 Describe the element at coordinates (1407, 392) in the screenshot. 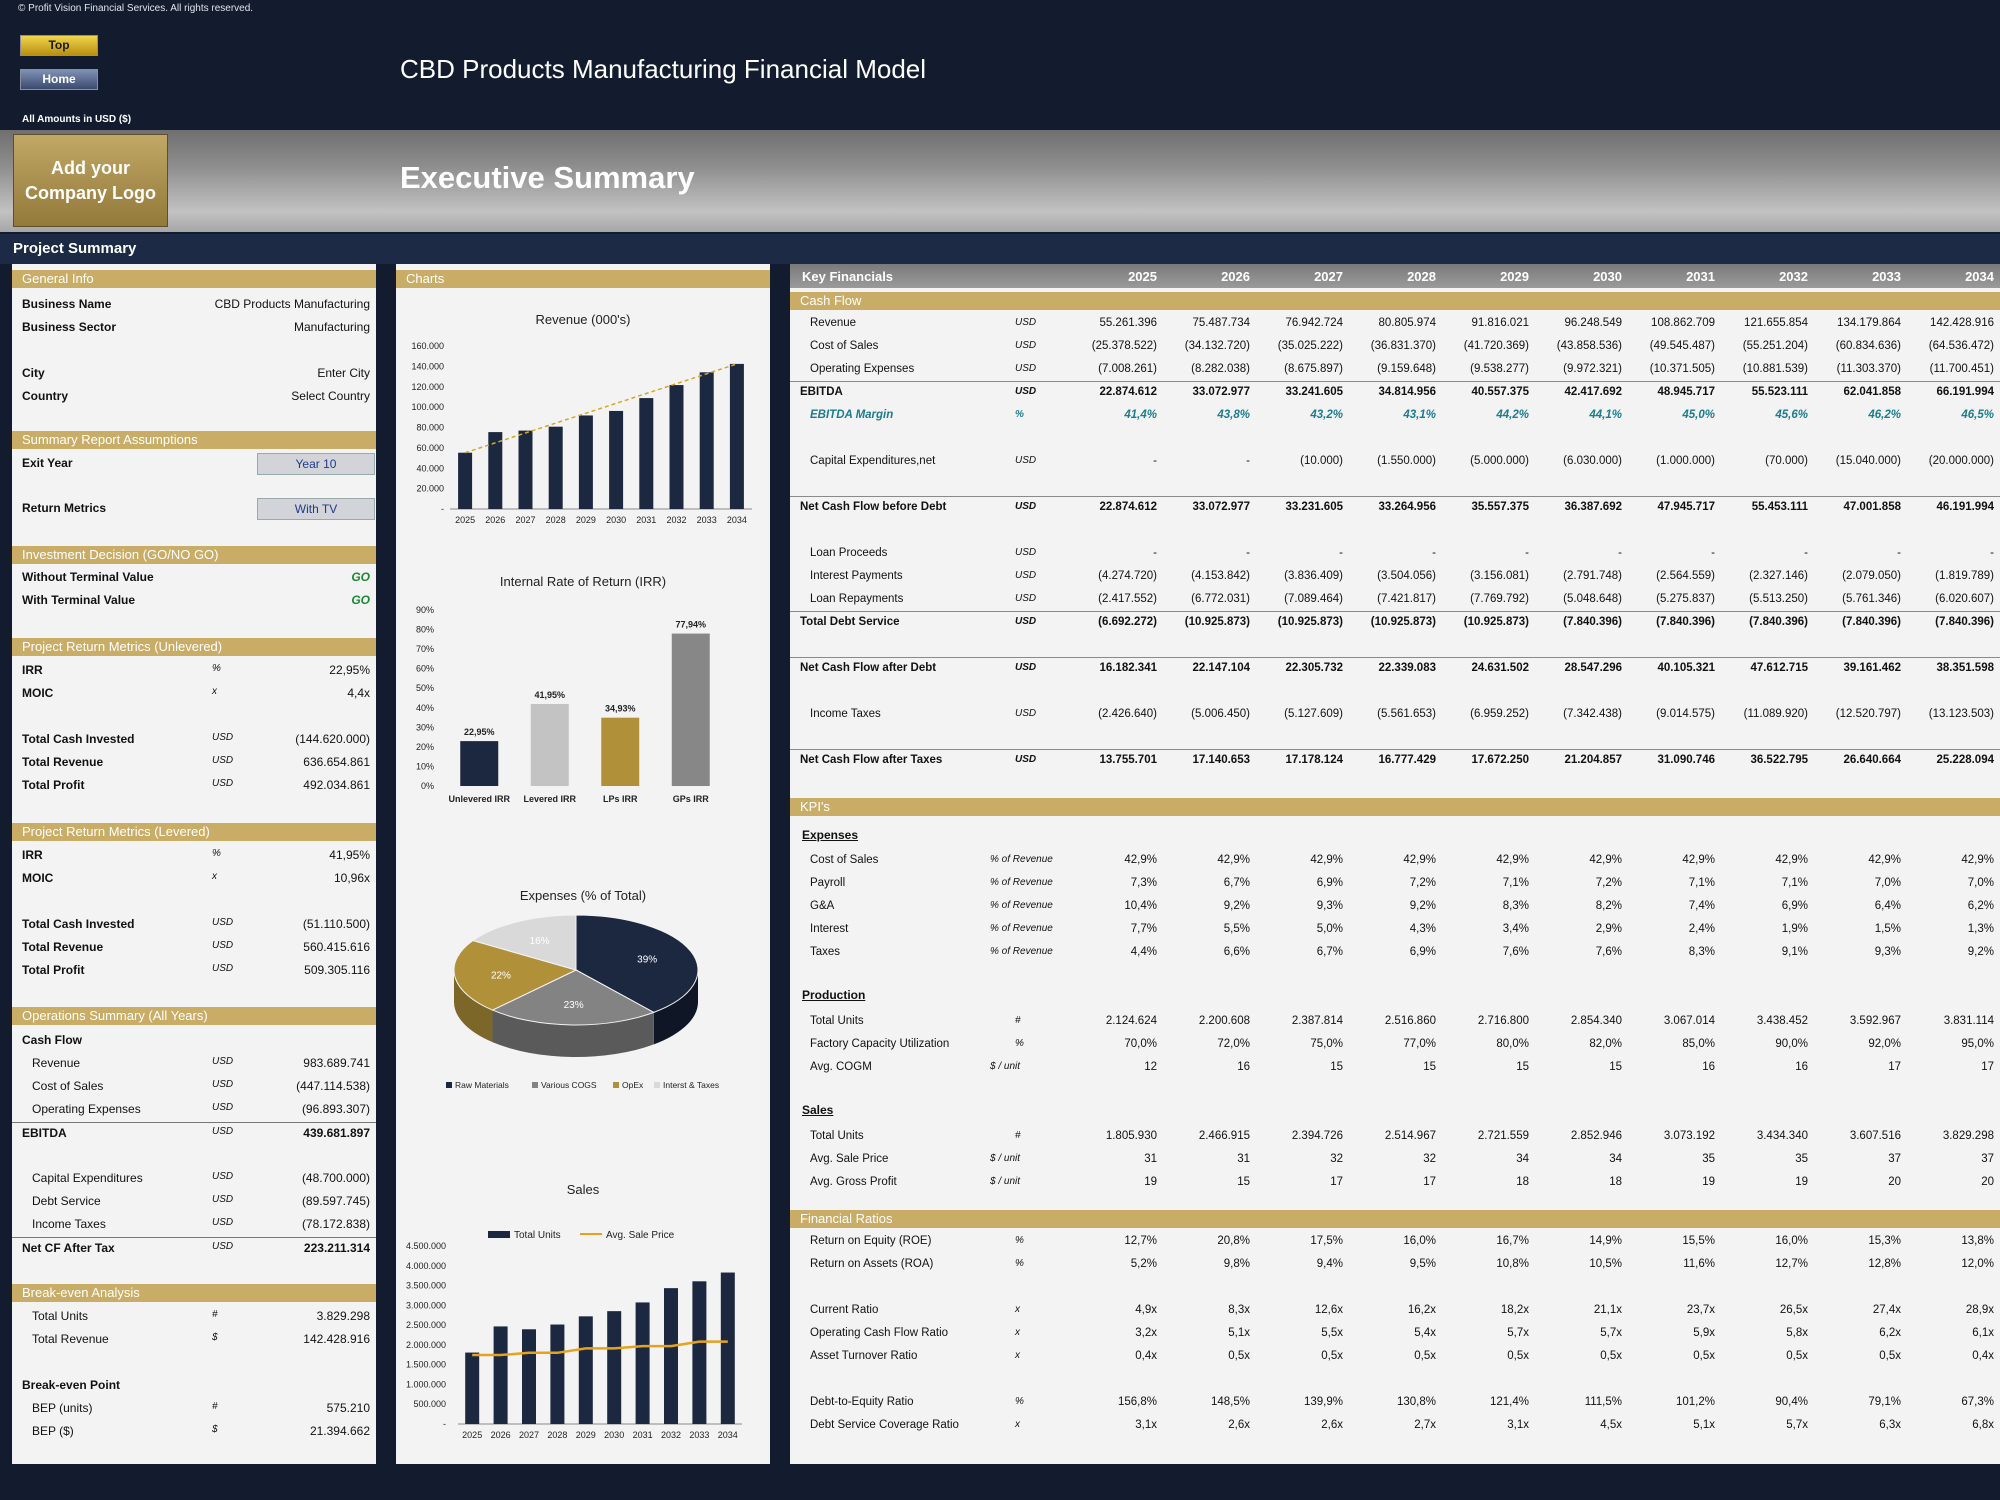

I see `row-value: 34.814.956` at that location.